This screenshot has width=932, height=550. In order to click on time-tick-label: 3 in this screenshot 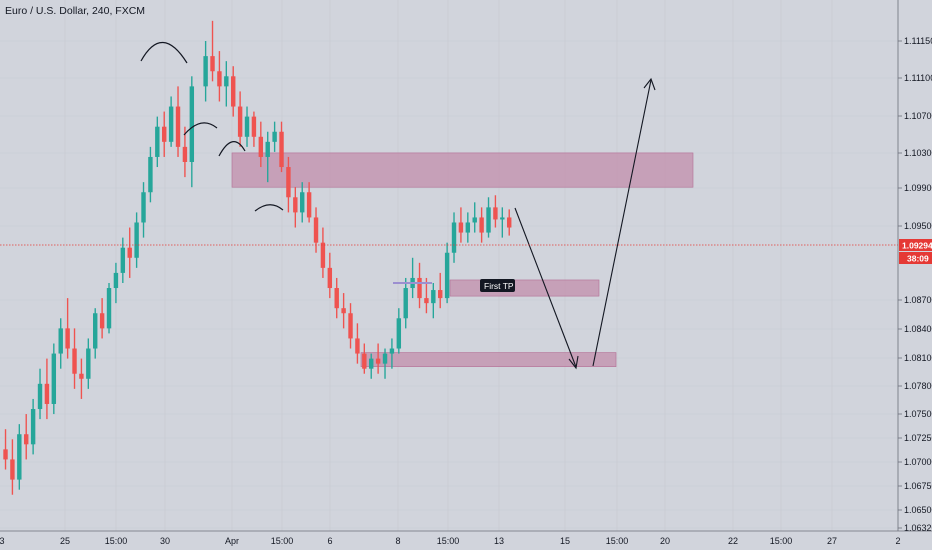, I will do `click(2, 541)`.